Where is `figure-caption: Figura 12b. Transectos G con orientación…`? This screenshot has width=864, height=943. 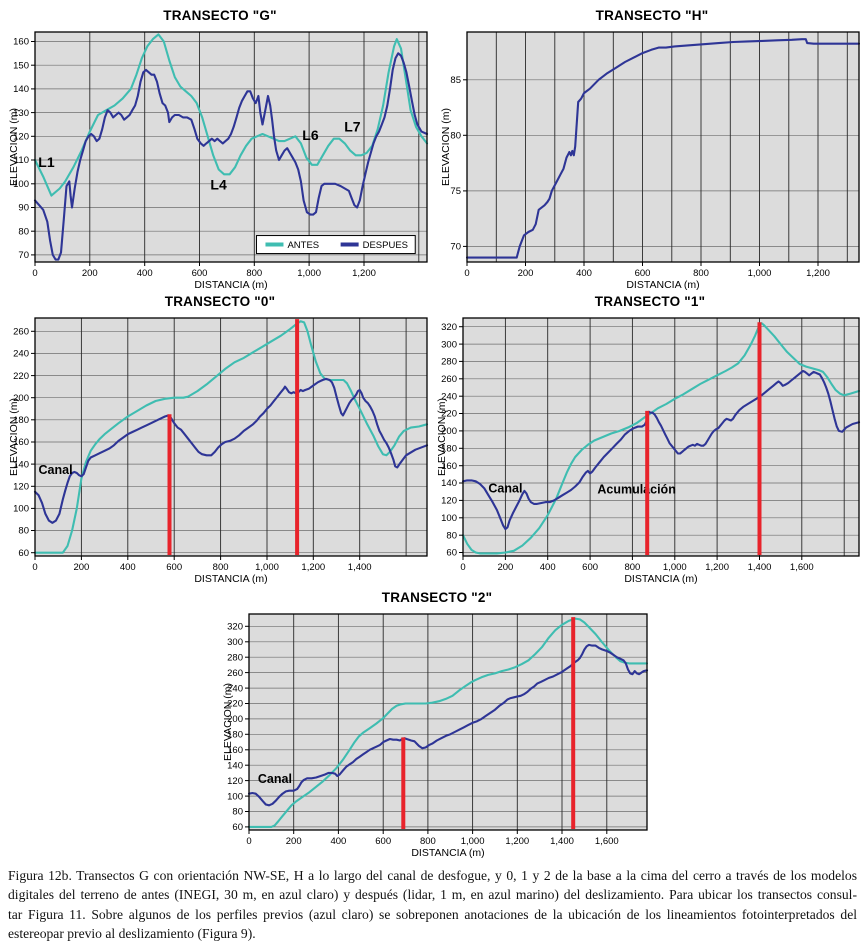
figure-caption: Figura 12b. Transectos G con orientación… is located at coordinates (432, 904).